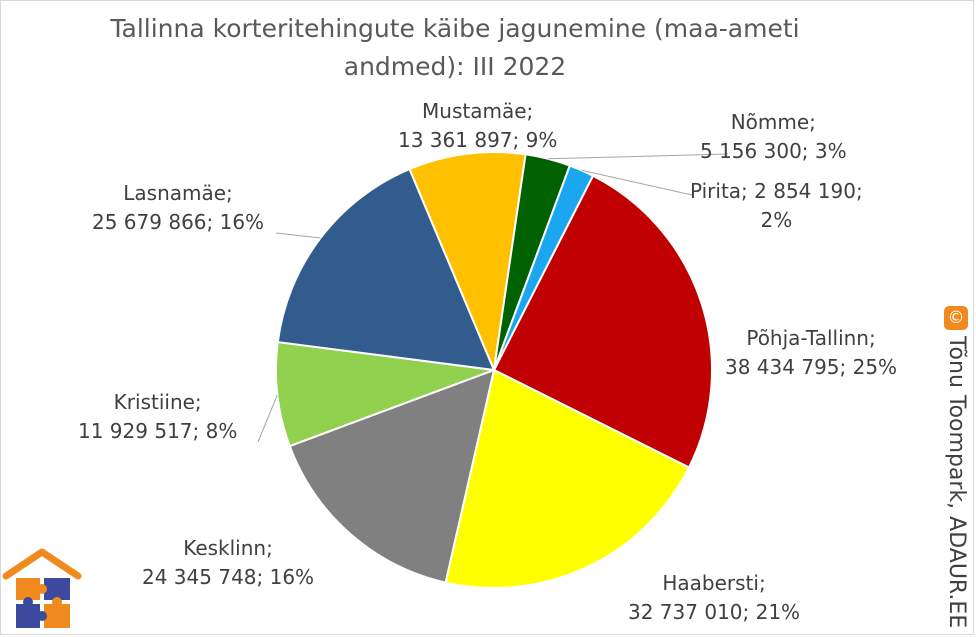 This screenshot has width=976, height=637. Describe the element at coordinates (178, 193) in the screenshot. I see `data-label-line1: Lasnamäe;` at that location.